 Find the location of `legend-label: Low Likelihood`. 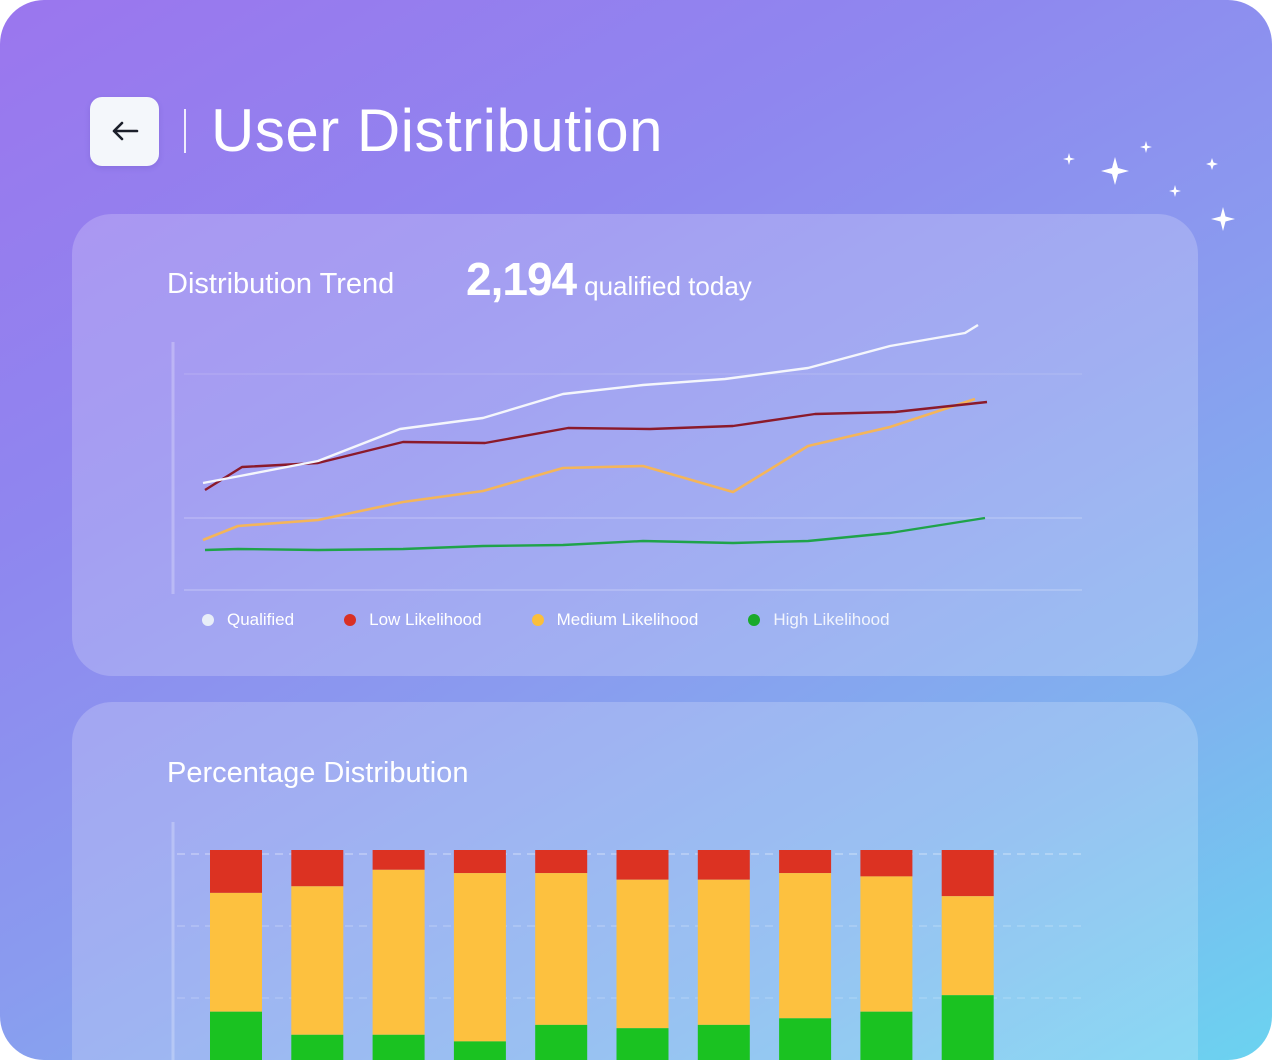

legend-label: Low Likelihood is located at coordinates (425, 619).